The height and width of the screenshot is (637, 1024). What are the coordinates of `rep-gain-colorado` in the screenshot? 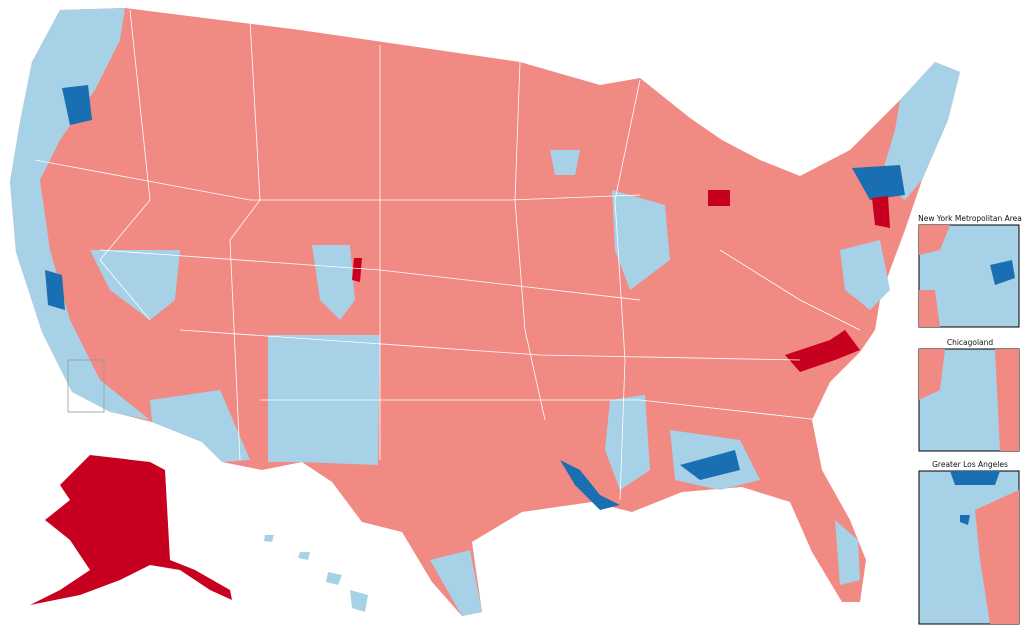 It's located at (357, 270).